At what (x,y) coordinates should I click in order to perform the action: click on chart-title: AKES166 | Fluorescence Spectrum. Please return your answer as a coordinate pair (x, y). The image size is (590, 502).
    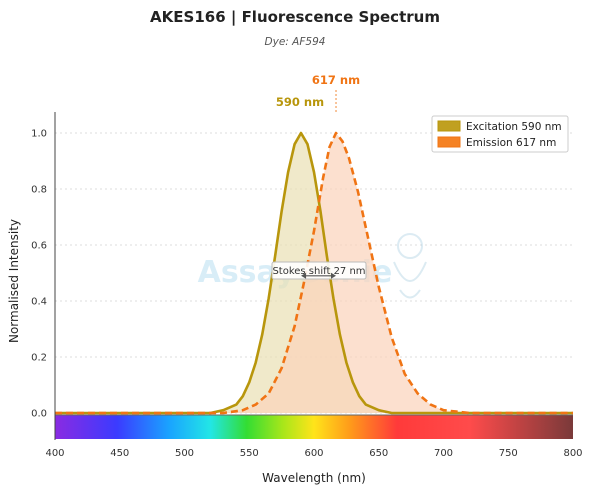
    Looking at the image, I should click on (295, 17).